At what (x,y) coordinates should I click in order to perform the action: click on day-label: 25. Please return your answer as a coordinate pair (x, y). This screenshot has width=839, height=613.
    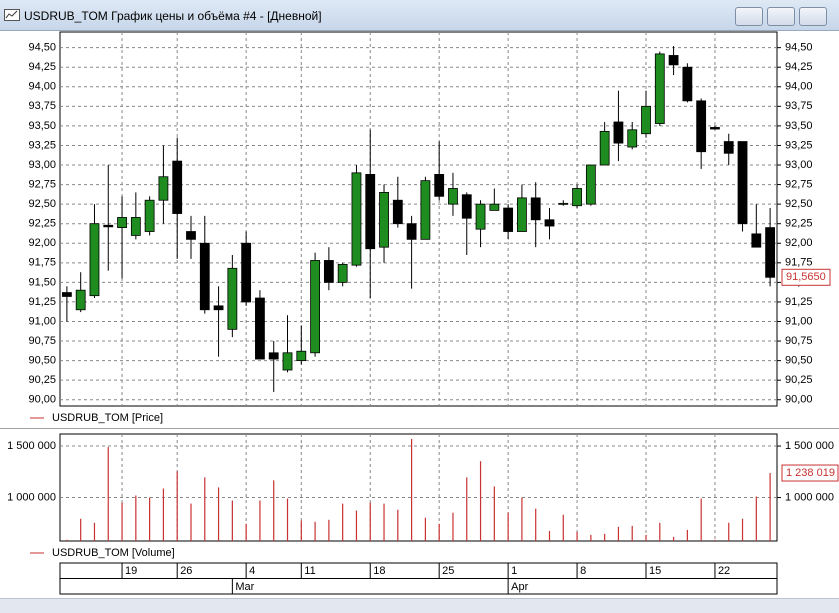
    Looking at the image, I should click on (448, 571).